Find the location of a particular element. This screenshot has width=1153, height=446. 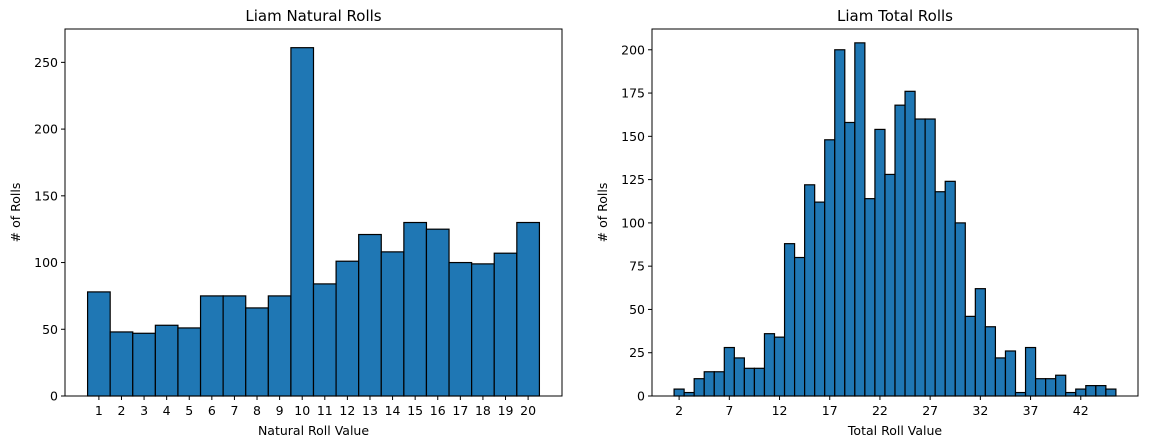

x-tick-label: 20 is located at coordinates (528, 410).